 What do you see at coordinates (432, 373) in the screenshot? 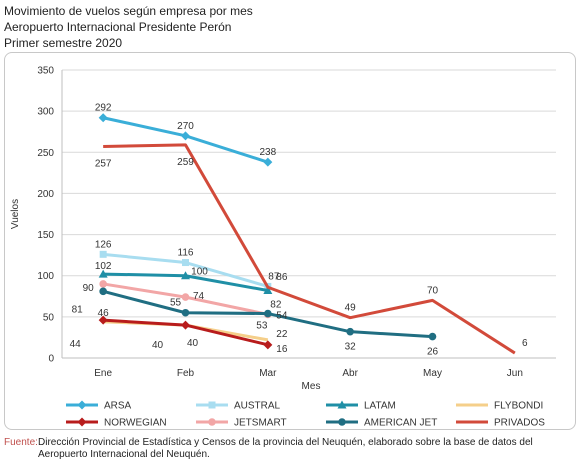
I see `x-tick-label: May` at bounding box center [432, 373].